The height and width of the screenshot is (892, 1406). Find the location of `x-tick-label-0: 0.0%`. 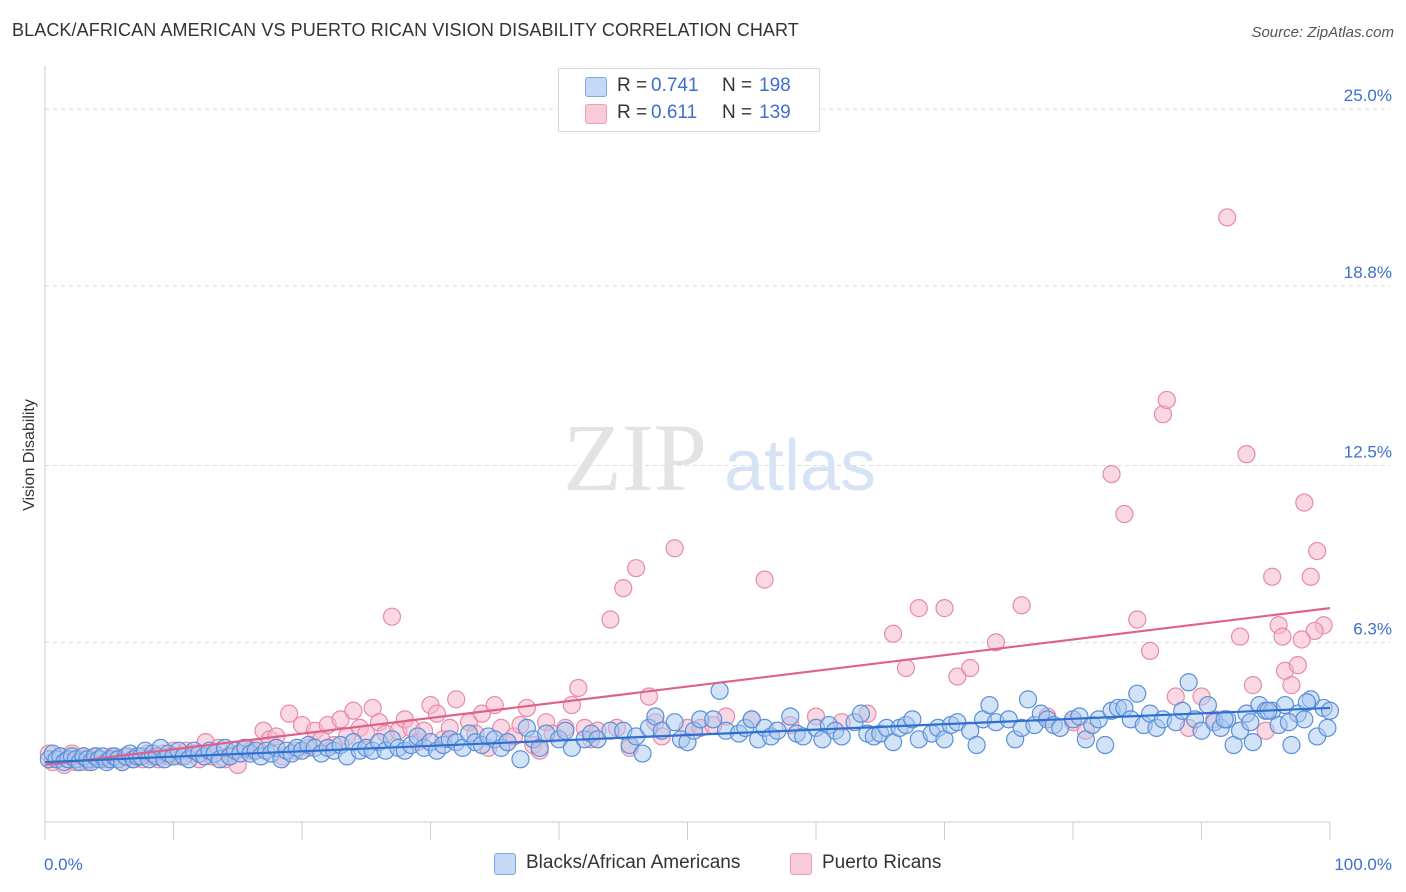

x-tick-label-0: 0.0% is located at coordinates (63, 864).